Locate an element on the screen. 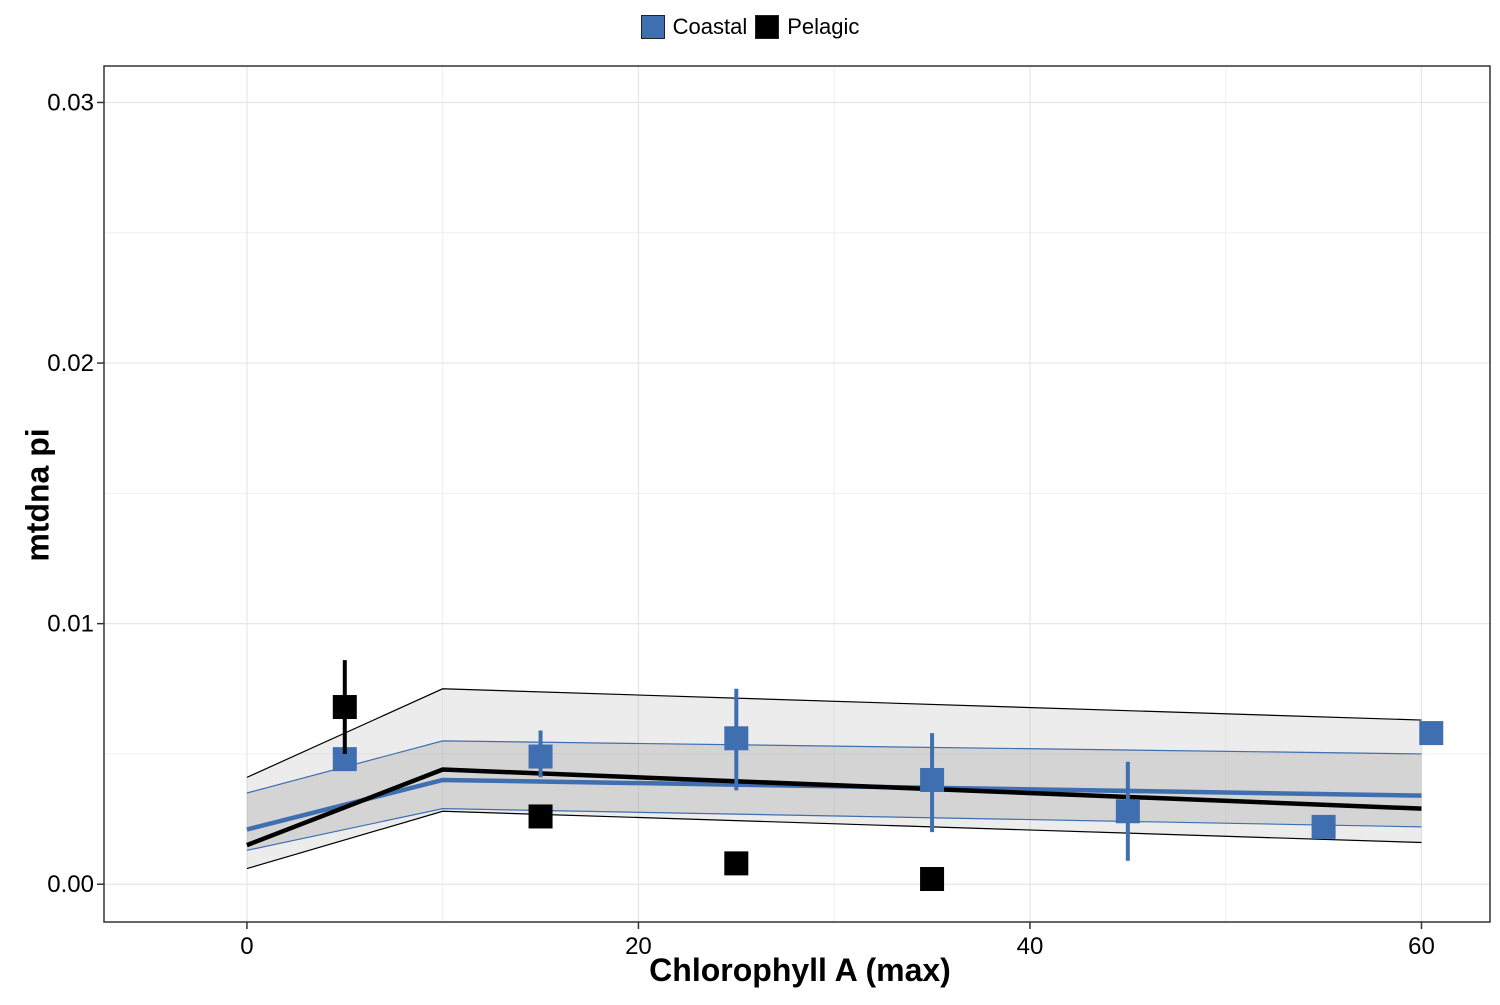  legend-item-coastal: Coastal is located at coordinates (694, 27).